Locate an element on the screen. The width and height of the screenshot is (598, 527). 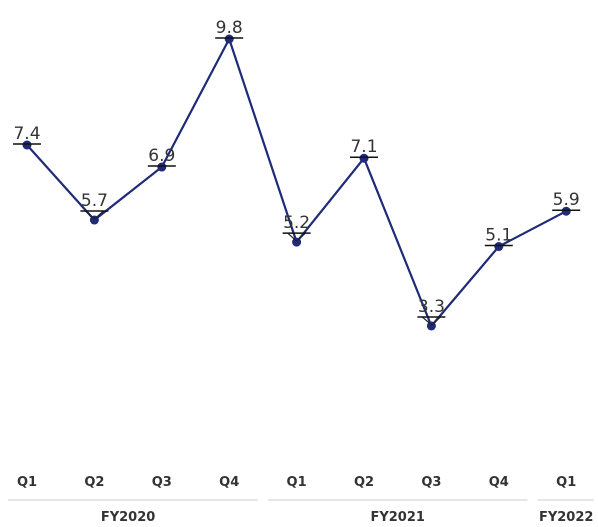
year-group-label: FY2020 is located at coordinates (128, 517).